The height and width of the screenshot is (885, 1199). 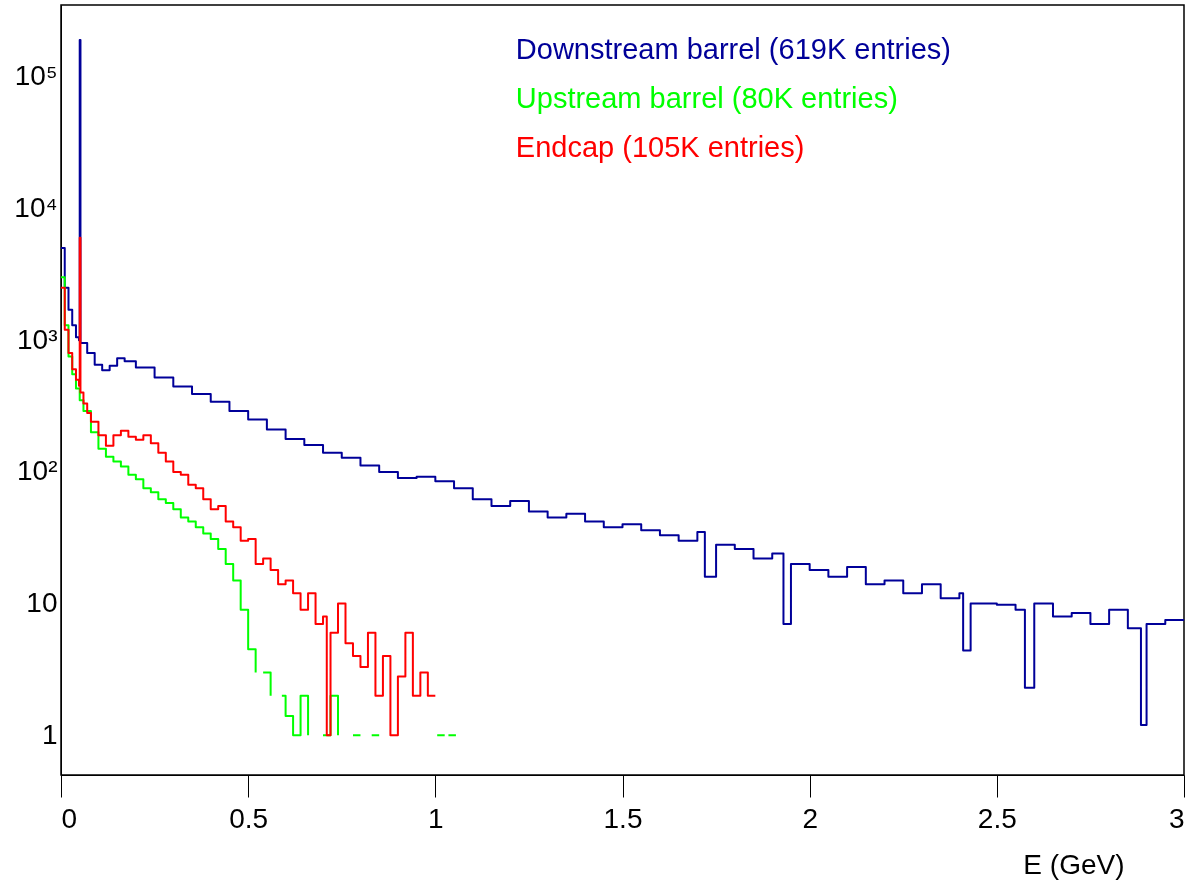 I want to click on x-tick-label: 2, so click(x=810, y=818).